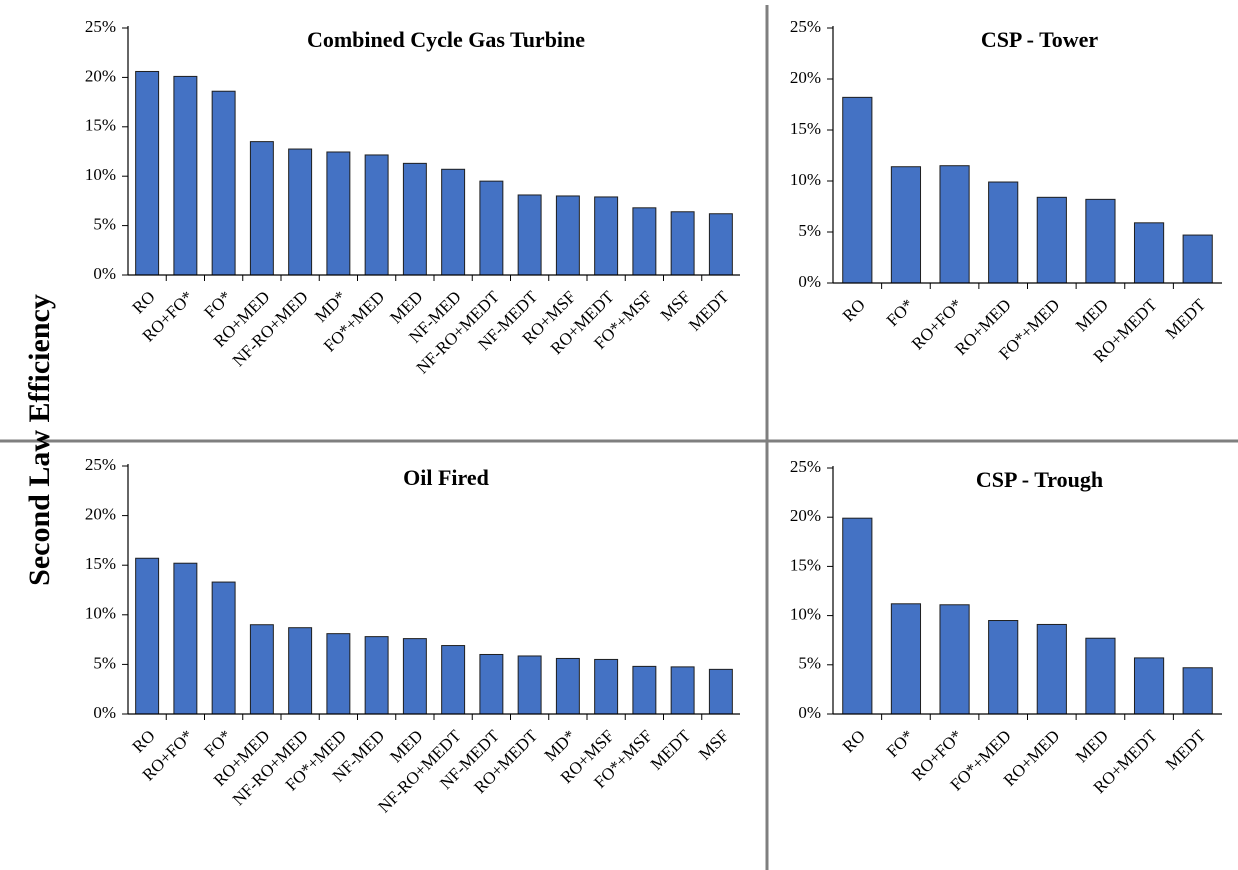  I want to click on chart-title: Oil Fired, so click(446, 477).